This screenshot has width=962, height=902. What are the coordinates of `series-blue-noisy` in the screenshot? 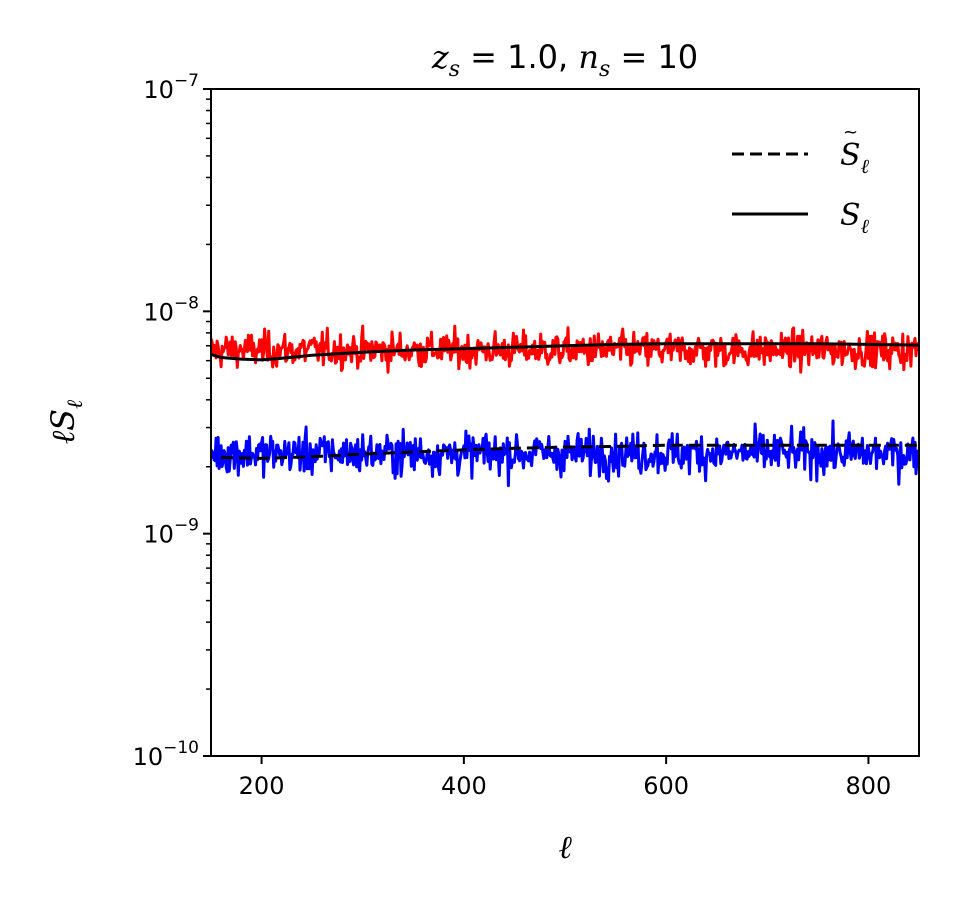 It's located at (565, 453).